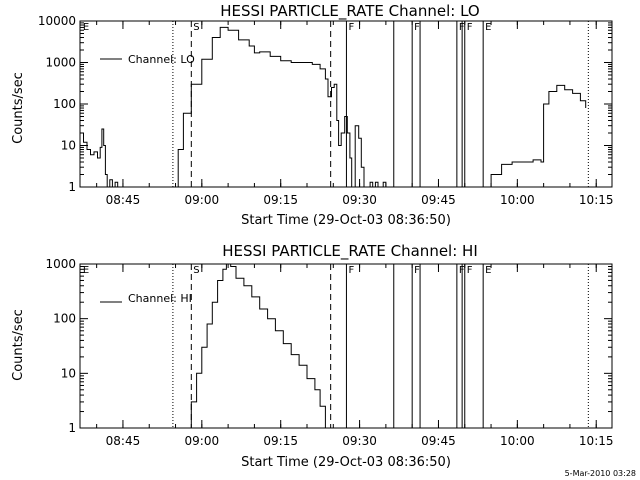 The image size is (640, 480). What do you see at coordinates (600, 473) in the screenshot?
I see `timestamp-stamp: 5-Mar-2010 03:28` at bounding box center [600, 473].